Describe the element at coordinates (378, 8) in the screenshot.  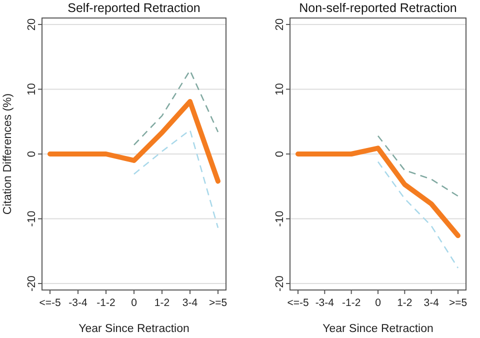
I see `chart-title: Non-self-reported Retraction` at that location.